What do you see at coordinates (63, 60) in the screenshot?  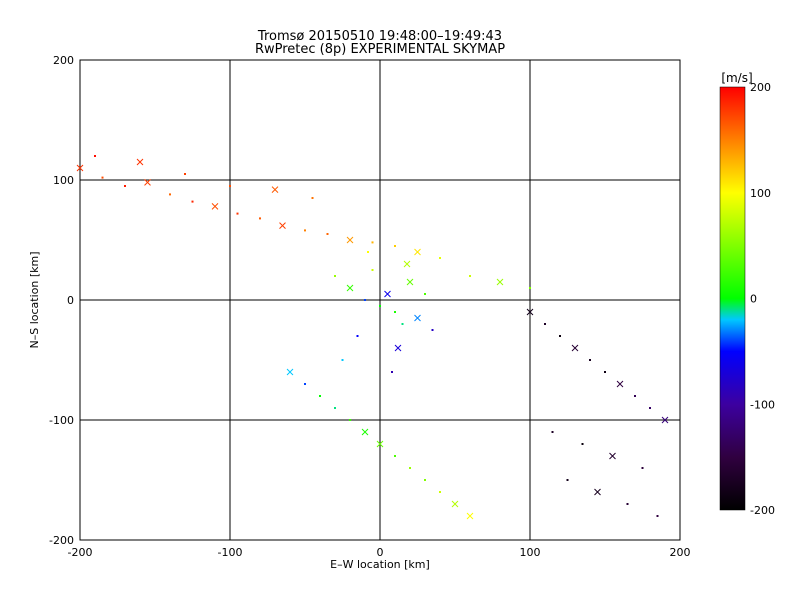 I see `y-tick-label: 200` at bounding box center [63, 60].